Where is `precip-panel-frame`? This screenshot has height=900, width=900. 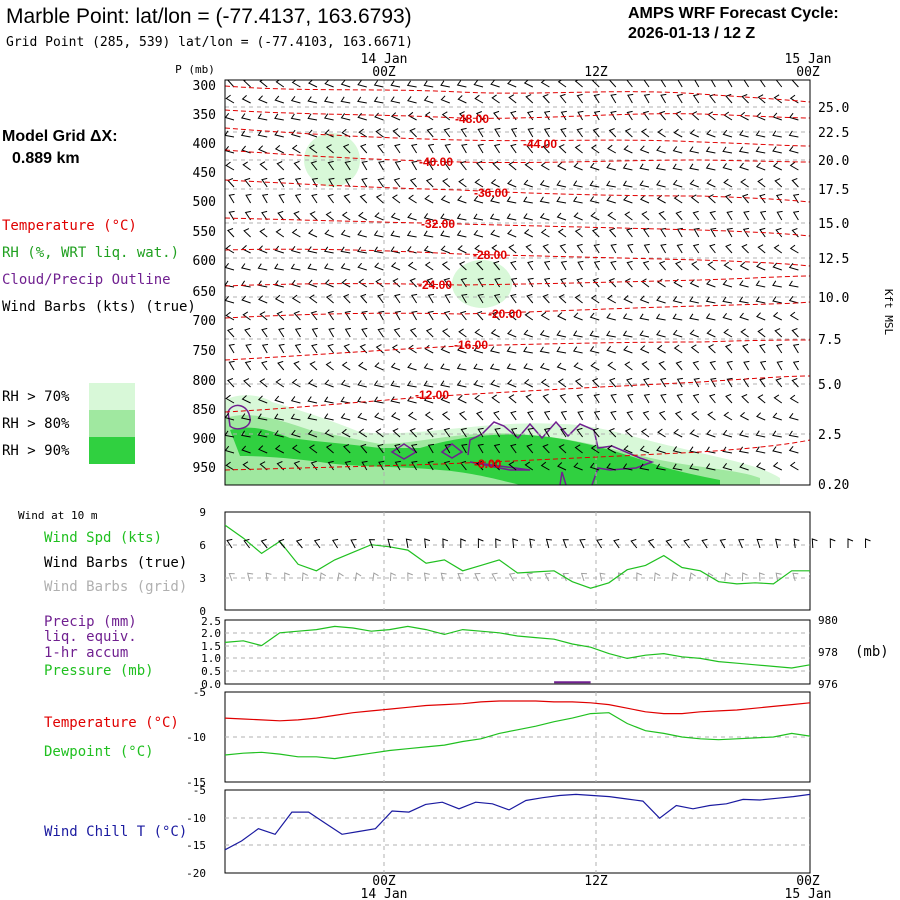 precip-panel-frame is located at coordinates (517, 652).